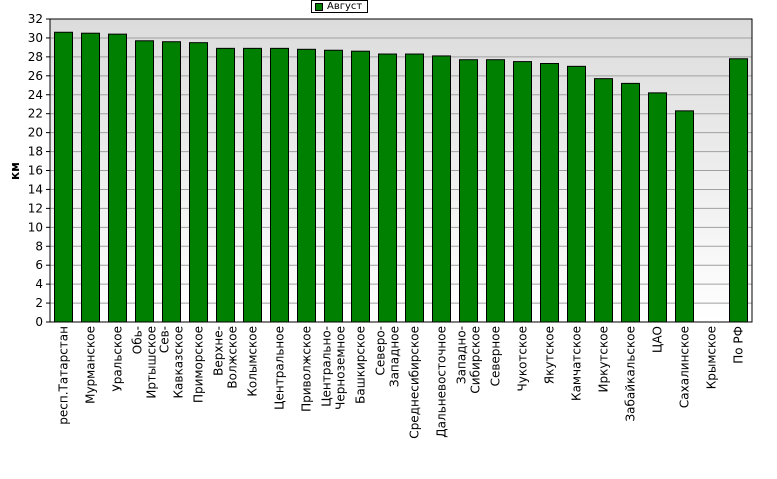 The width and height of the screenshot is (777, 479). I want to click on x-tick-label: Башкирское, so click(361, 365).